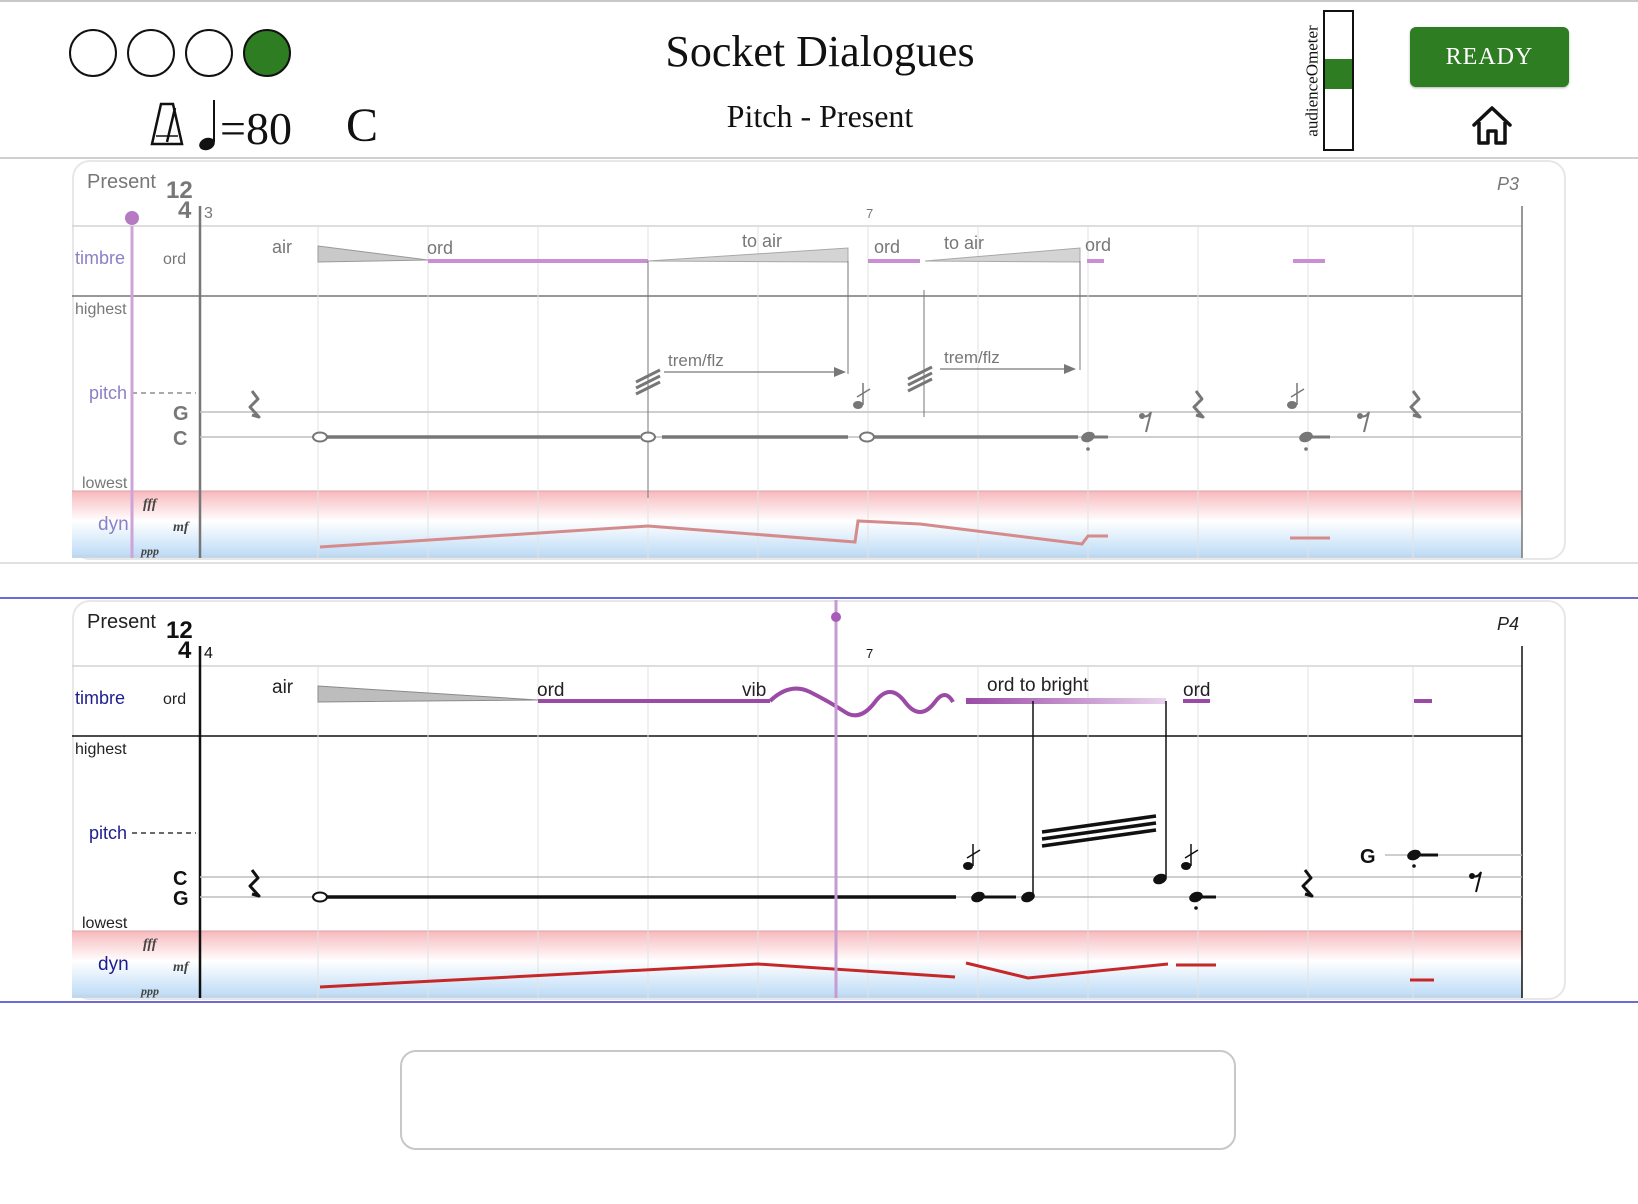 The image size is (1638, 1204). I want to click on technique-label: trem/flz, so click(696, 360).